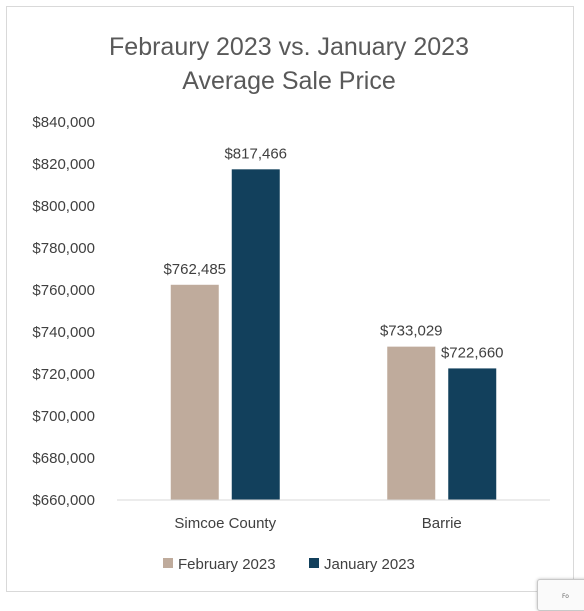 The image size is (584, 611). I want to click on y-tick-label: $780,000, so click(63, 248).